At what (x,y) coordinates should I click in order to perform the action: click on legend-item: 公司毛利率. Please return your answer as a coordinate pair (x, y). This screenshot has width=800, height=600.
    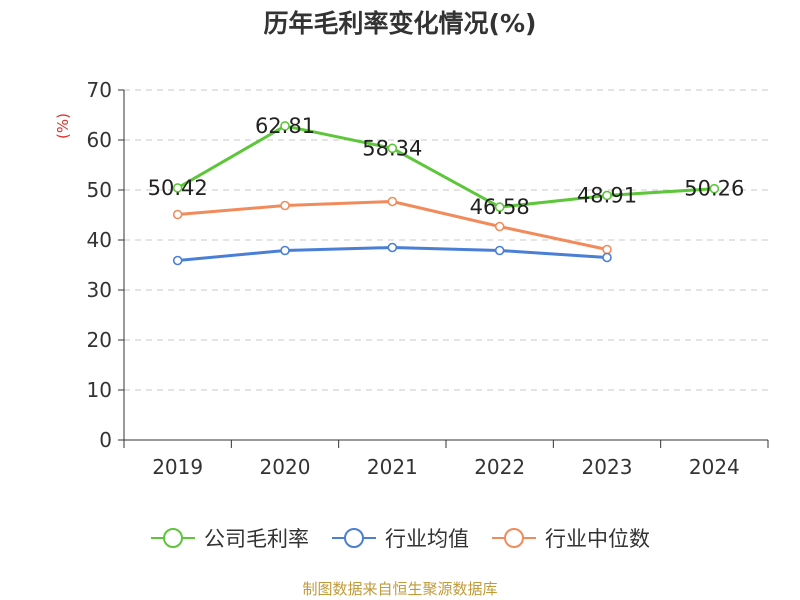
    Looking at the image, I should click on (229, 538).